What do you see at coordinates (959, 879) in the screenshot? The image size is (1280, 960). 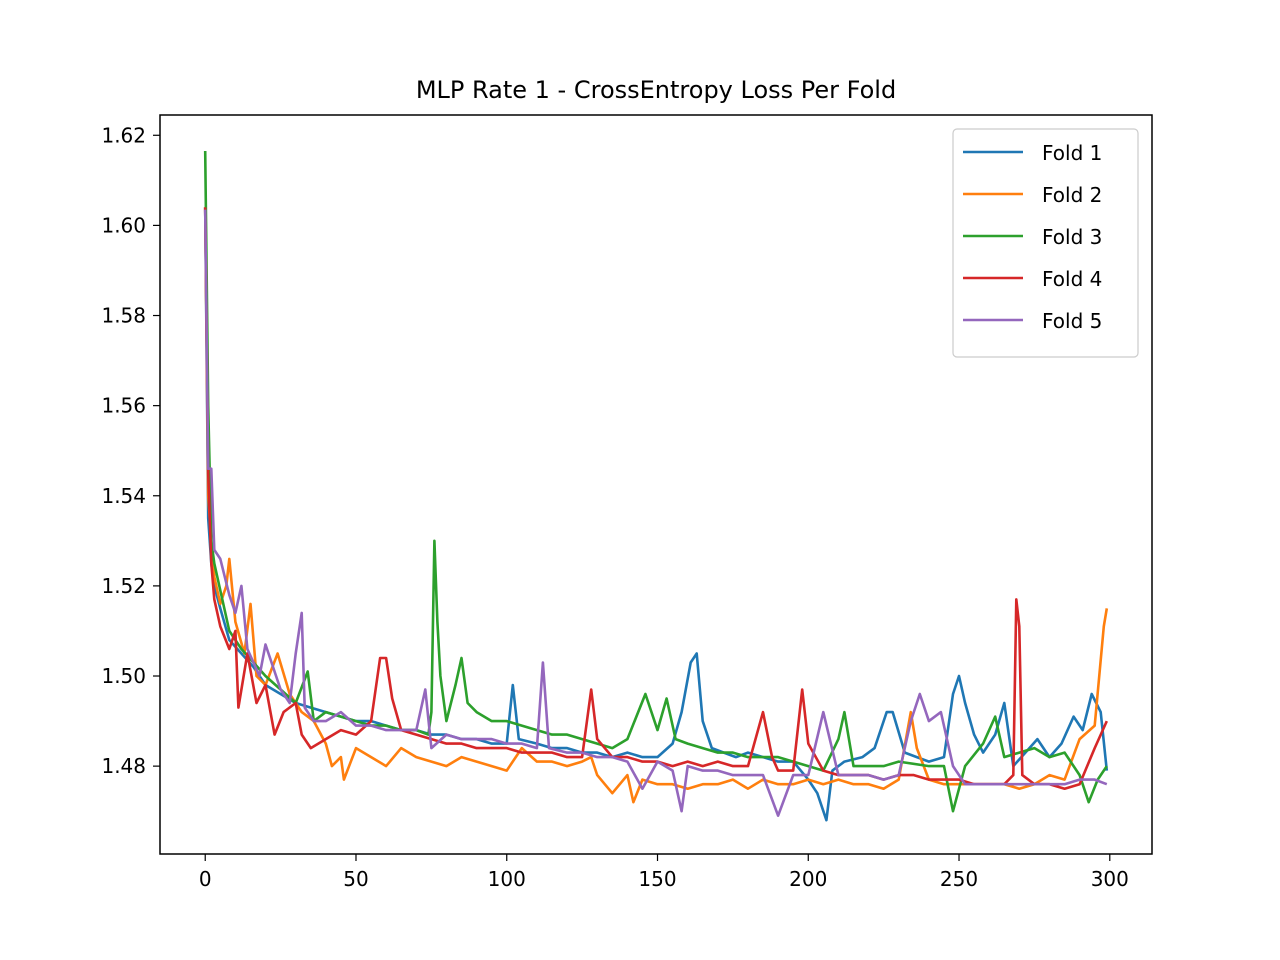 I see `x-tick-label: 250` at bounding box center [959, 879].